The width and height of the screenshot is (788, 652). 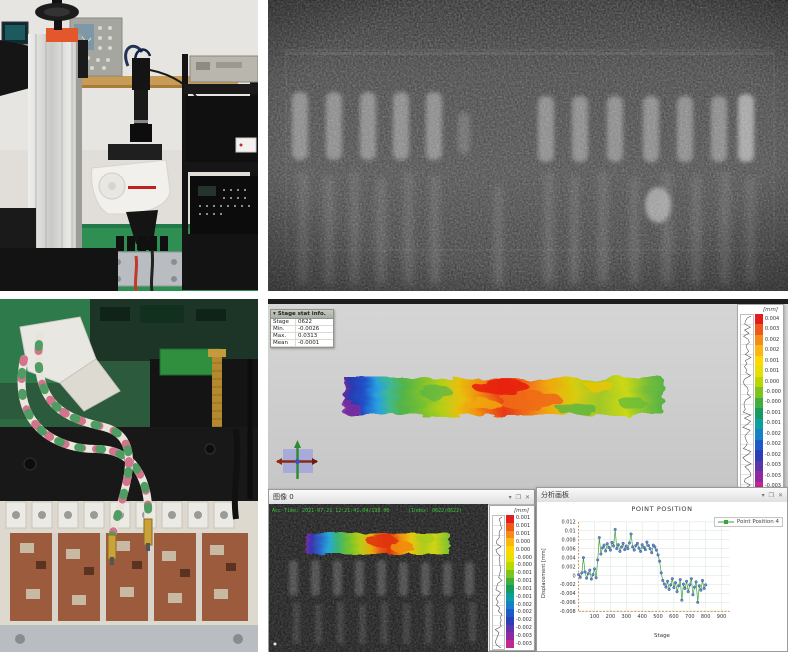 What do you see at coordinates (528, 301) in the screenshot?
I see `viewport-top-edge` at bounding box center [528, 301].